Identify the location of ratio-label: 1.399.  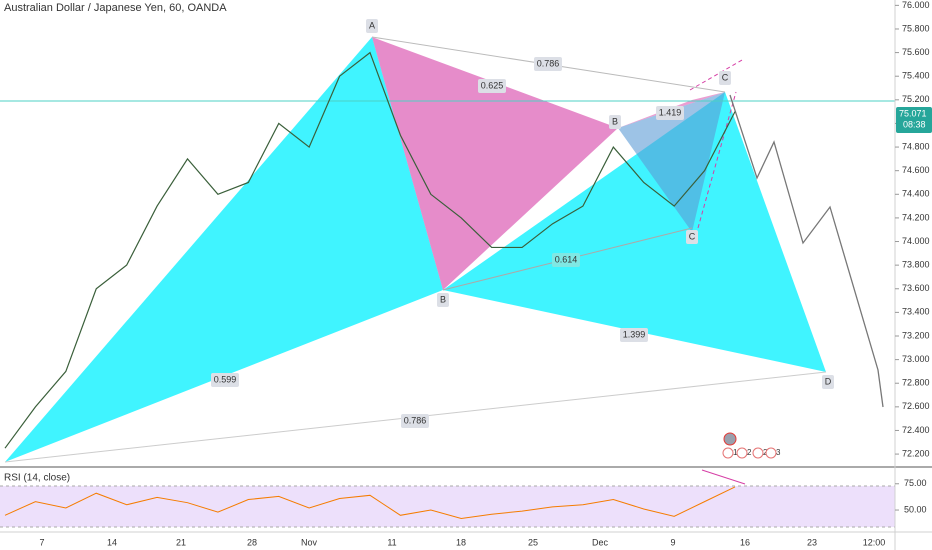
(634, 334).